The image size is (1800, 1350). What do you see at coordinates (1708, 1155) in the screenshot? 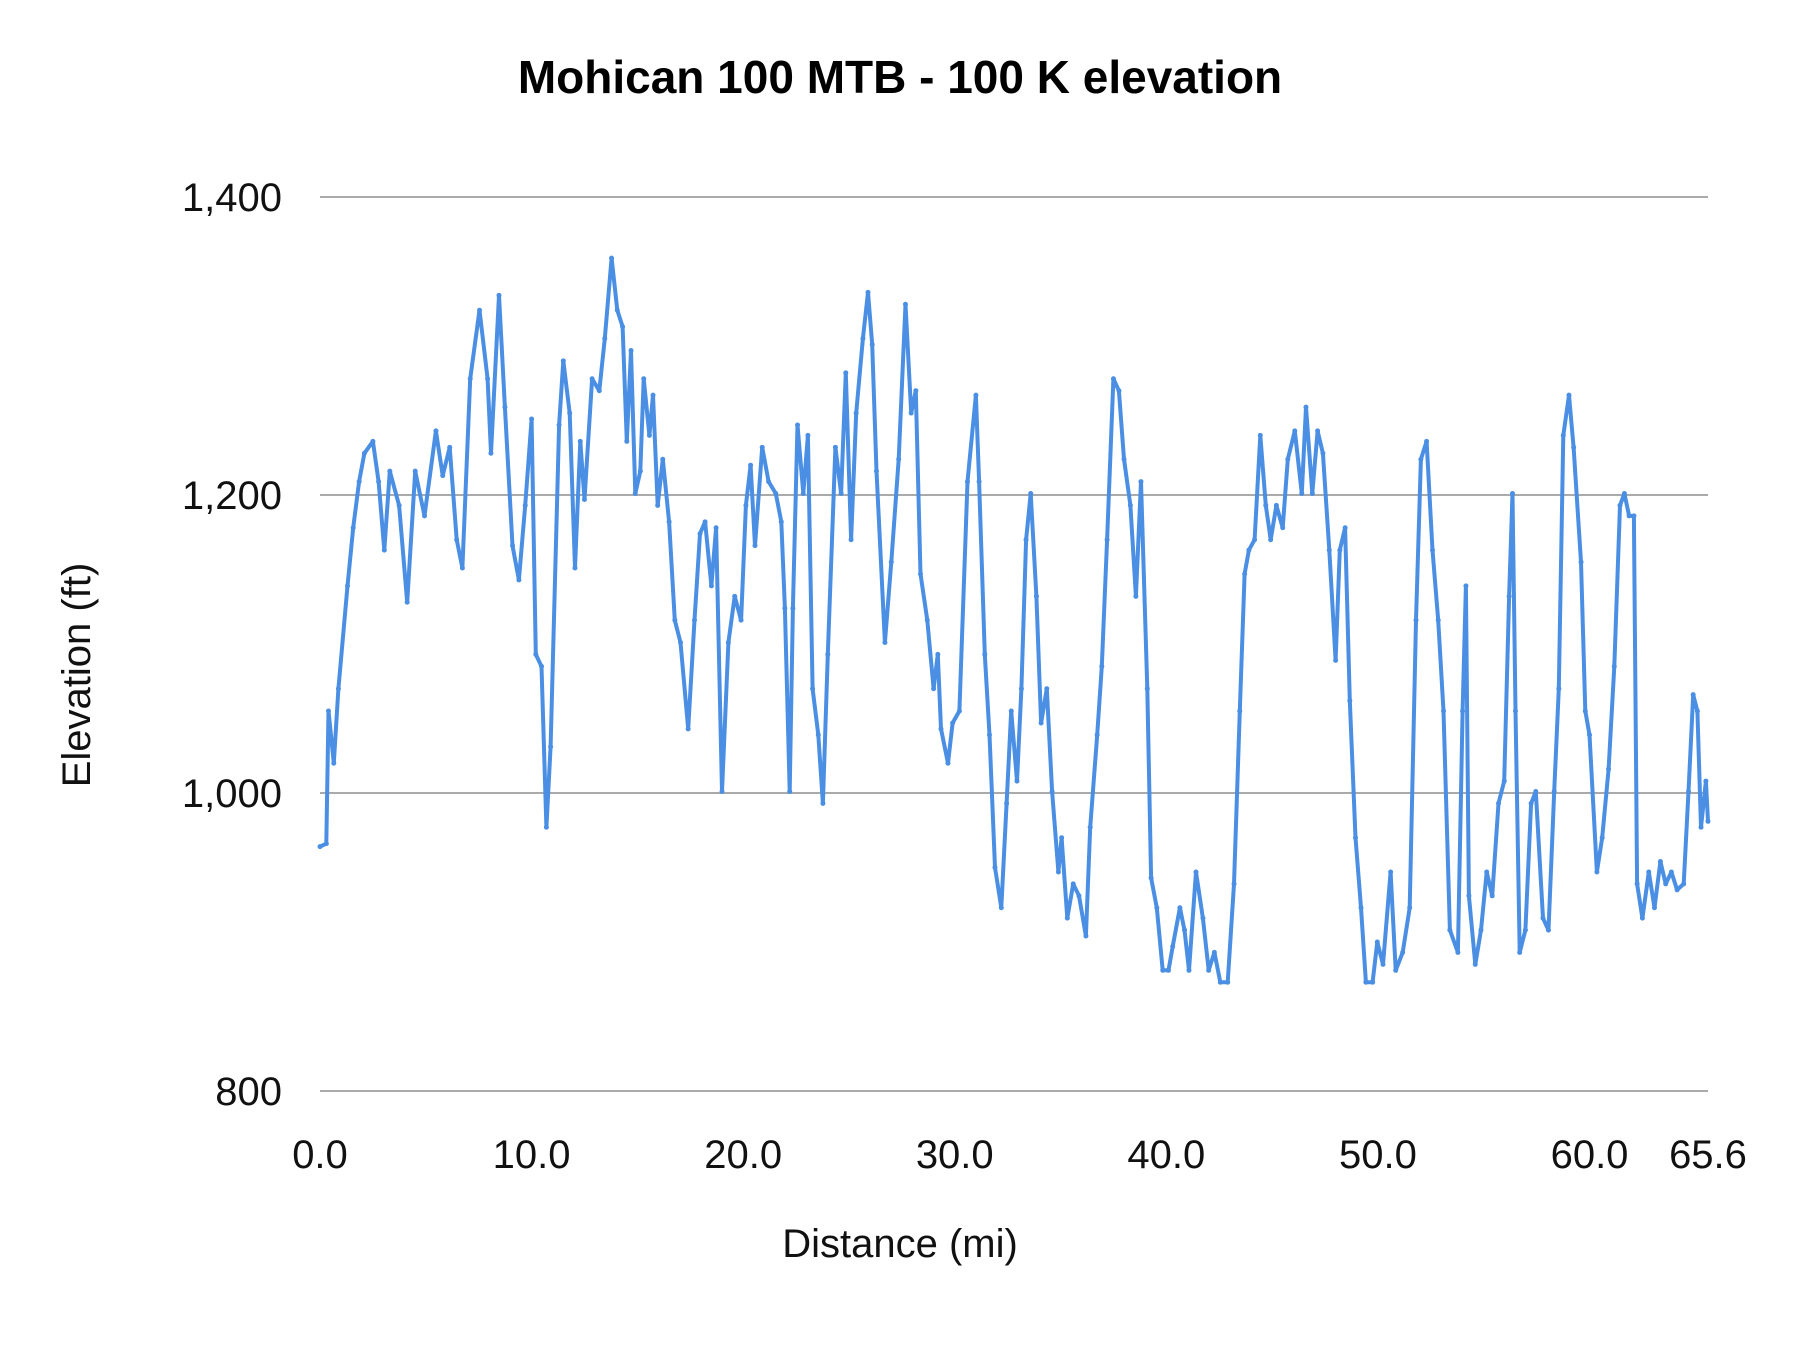
I see `x-tick-label: 65.6` at bounding box center [1708, 1155].